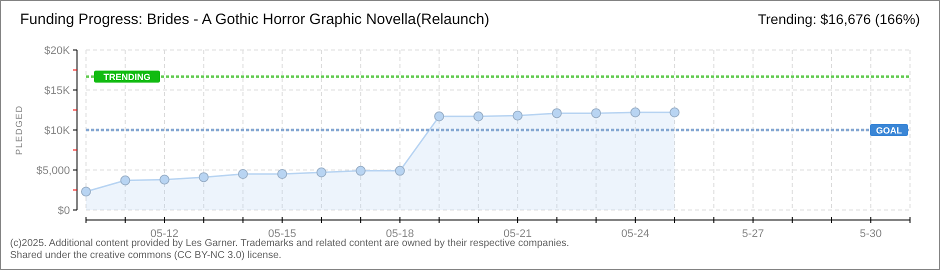  Describe the element at coordinates (889, 131) in the screenshot. I see `ref-line-label: GOAL` at that location.